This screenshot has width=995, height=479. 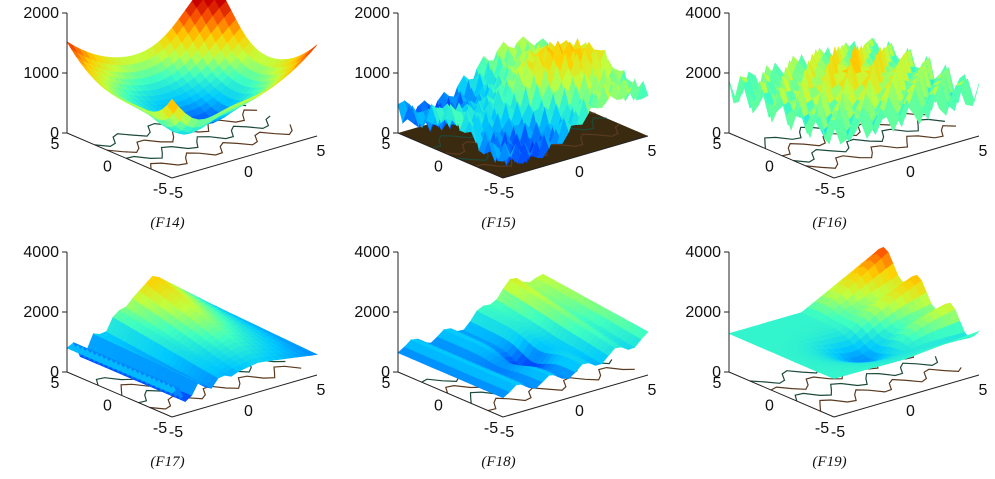 What do you see at coordinates (167, 223) in the screenshot?
I see `plot-caption: (F14)` at bounding box center [167, 223].